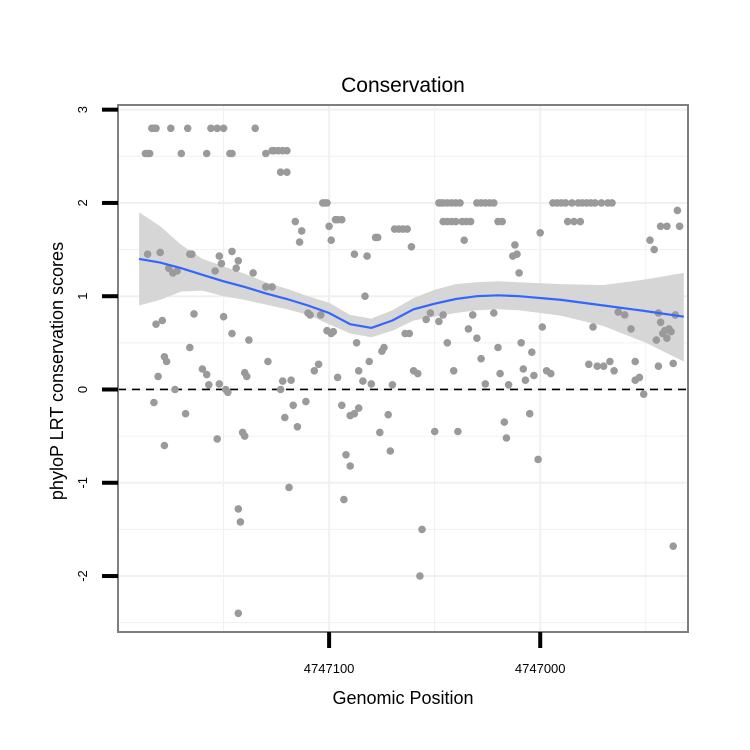 The width and height of the screenshot is (750, 750). I want to click on y-tick-label: 3, so click(82, 109).